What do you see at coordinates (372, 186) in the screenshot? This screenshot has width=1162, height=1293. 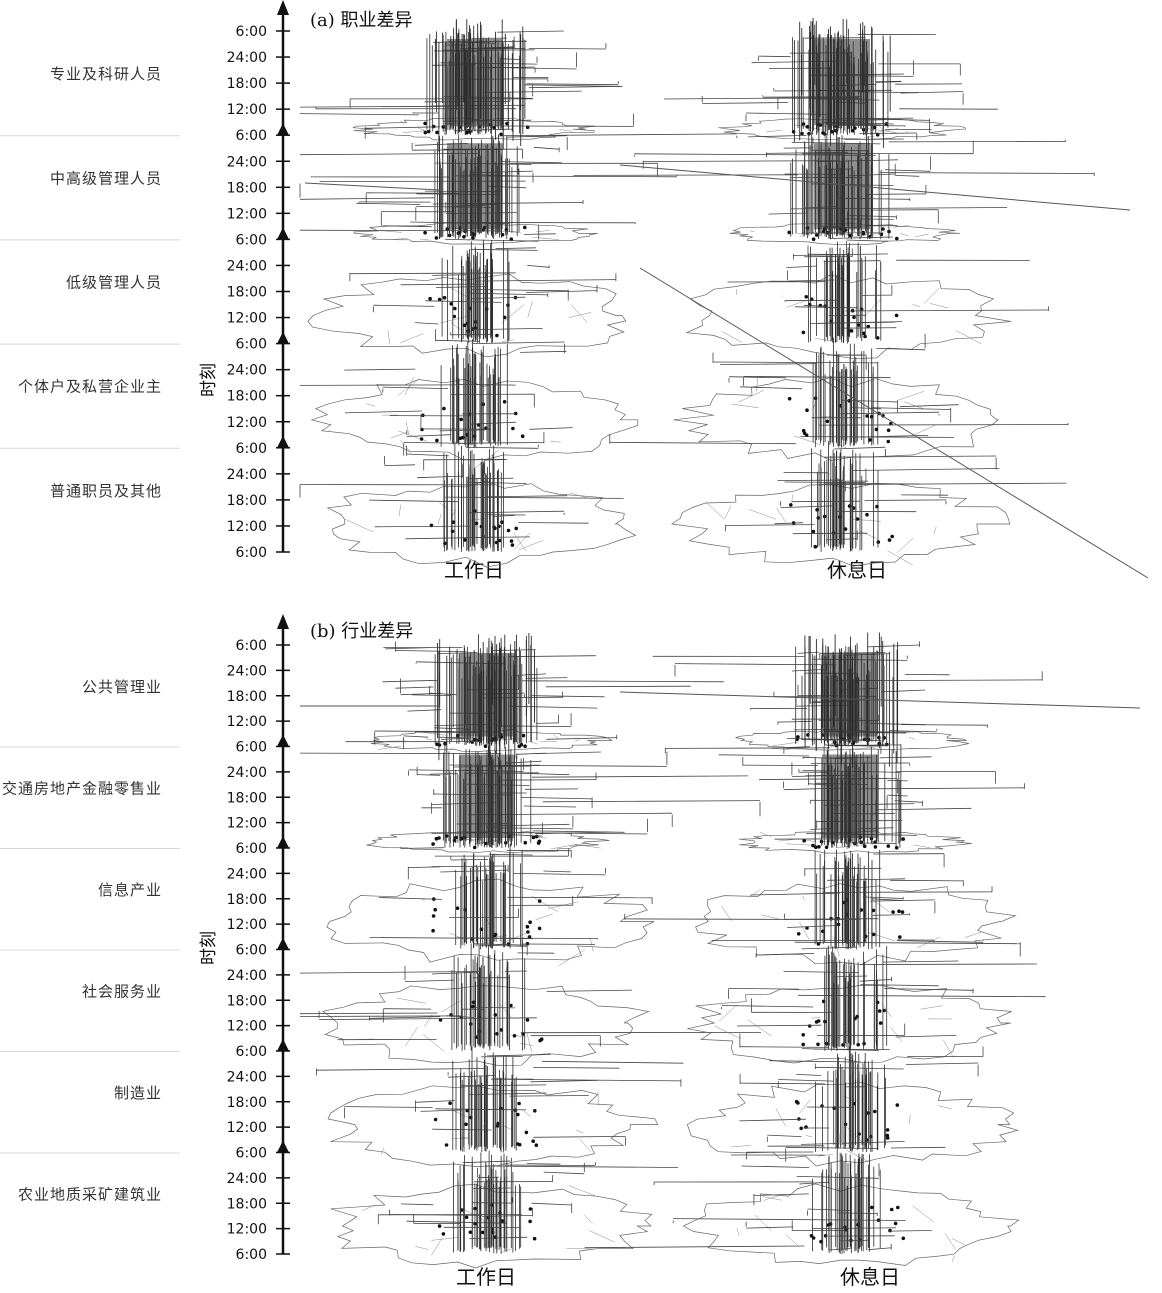 I see `long-path-segment` at bounding box center [372, 186].